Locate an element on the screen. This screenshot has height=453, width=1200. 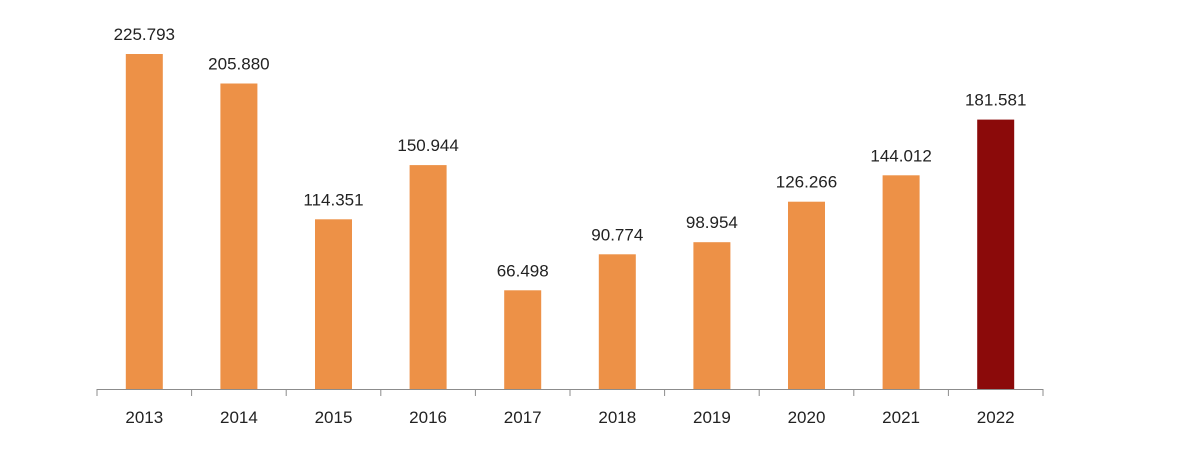
x-tick-label-2015: 2015 is located at coordinates (334, 417).